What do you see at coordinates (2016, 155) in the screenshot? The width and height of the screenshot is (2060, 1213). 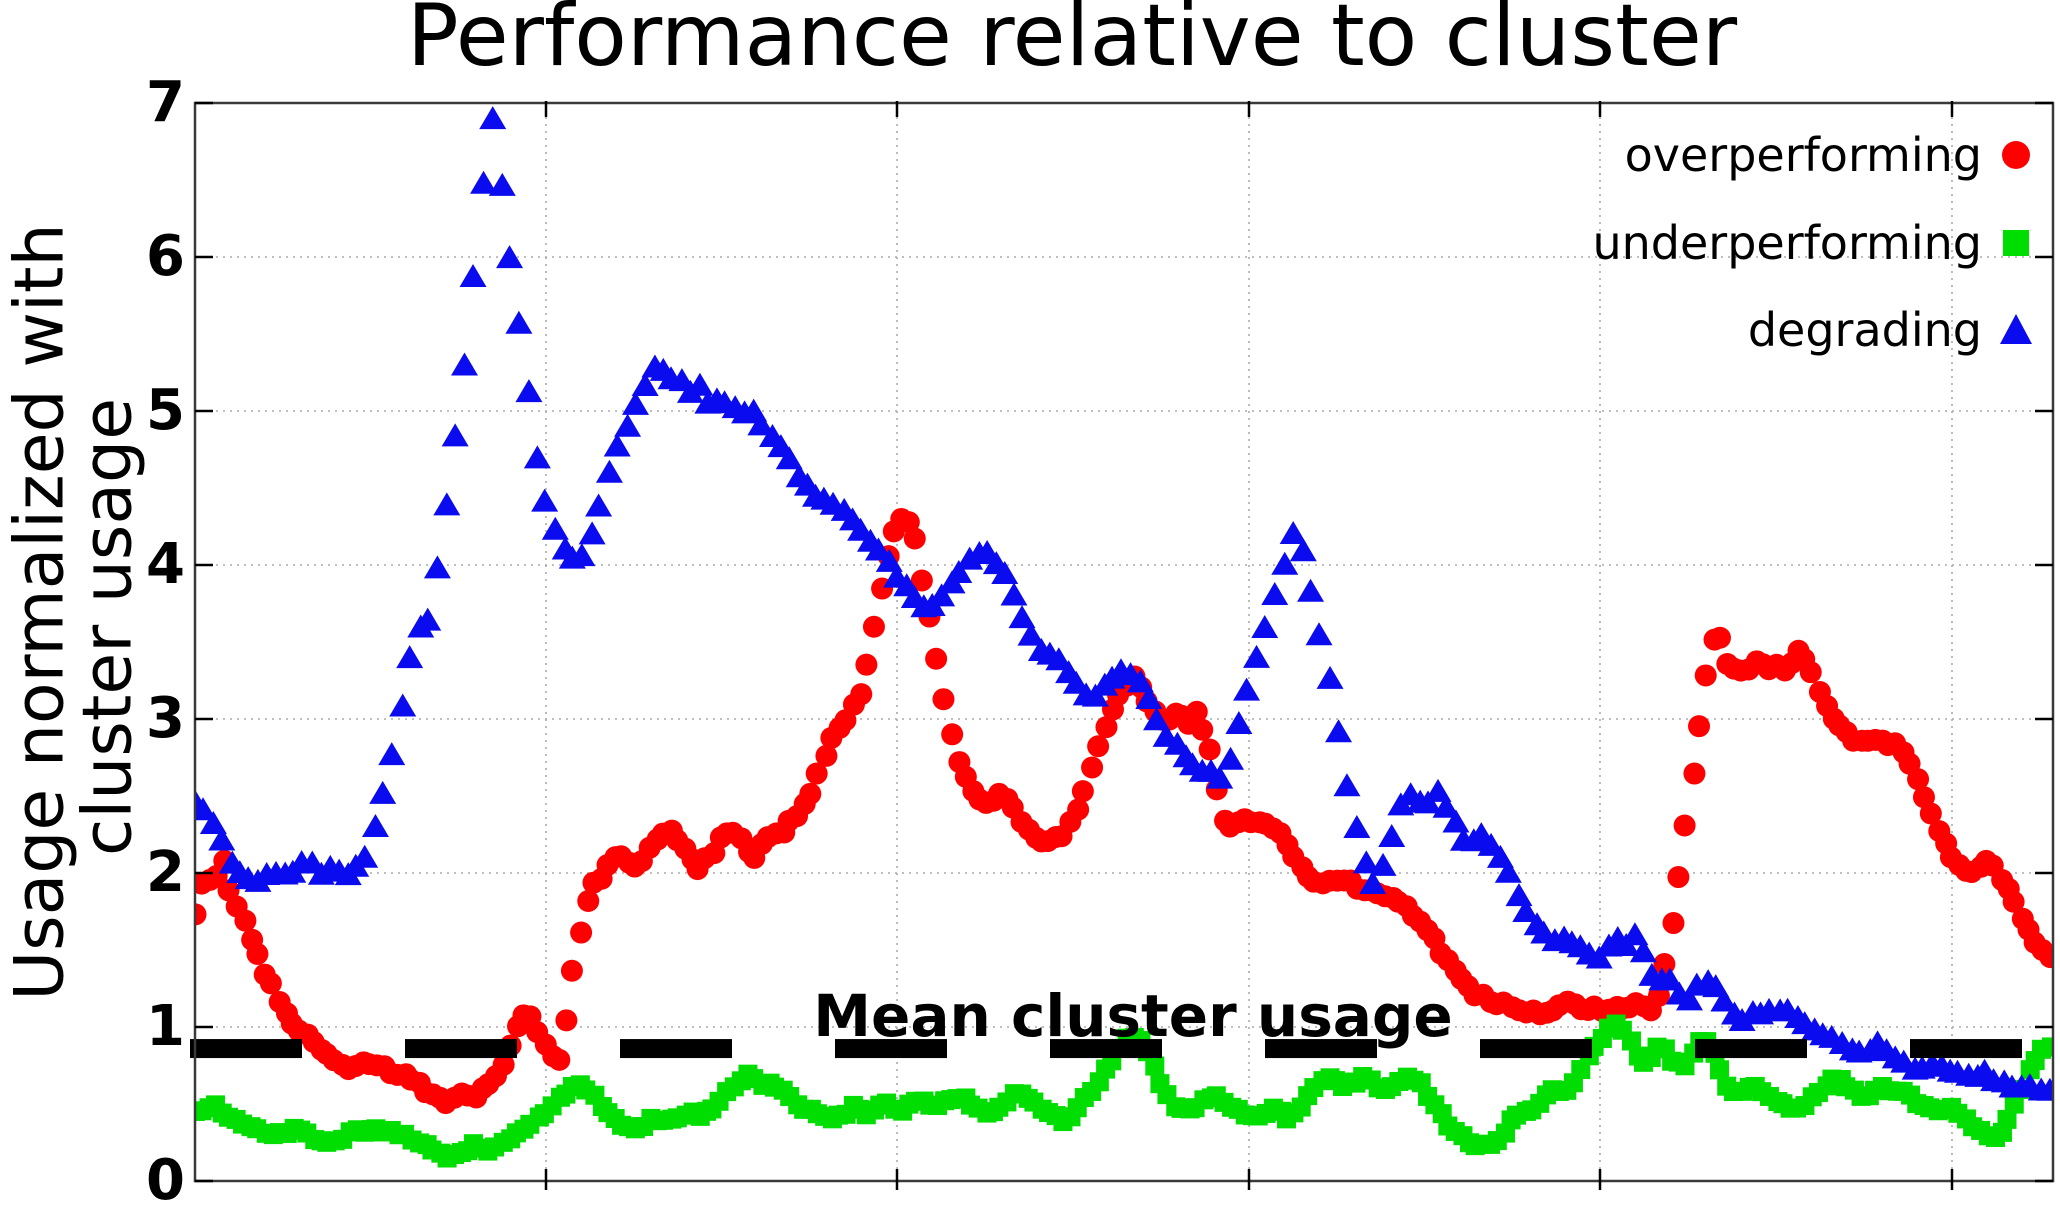 I see `circle-legend-marker-icon` at bounding box center [2016, 155].